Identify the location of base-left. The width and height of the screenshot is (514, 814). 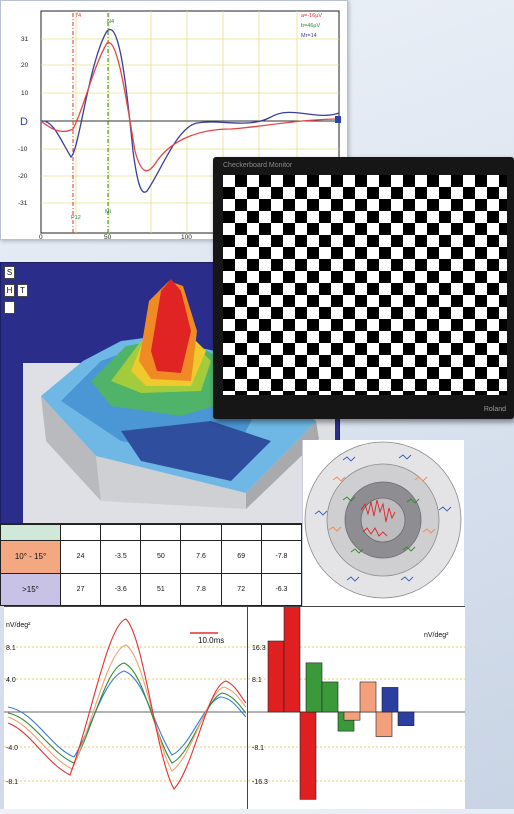
(71, 448).